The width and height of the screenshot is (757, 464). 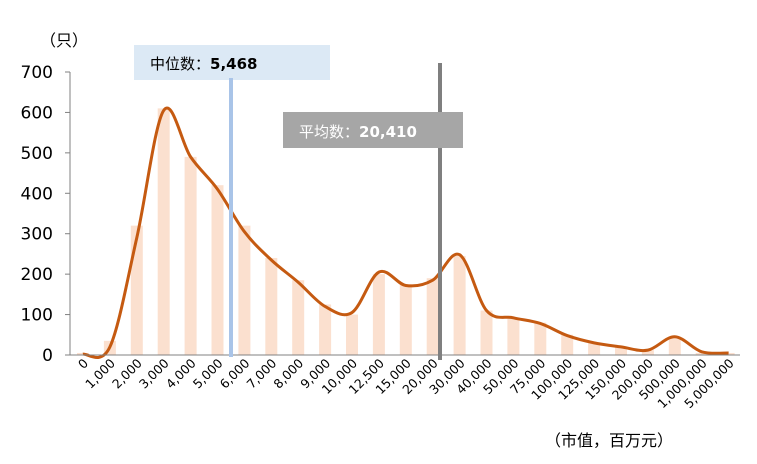 I want to click on y-axis-unit: （只）, so click(x=64, y=40).